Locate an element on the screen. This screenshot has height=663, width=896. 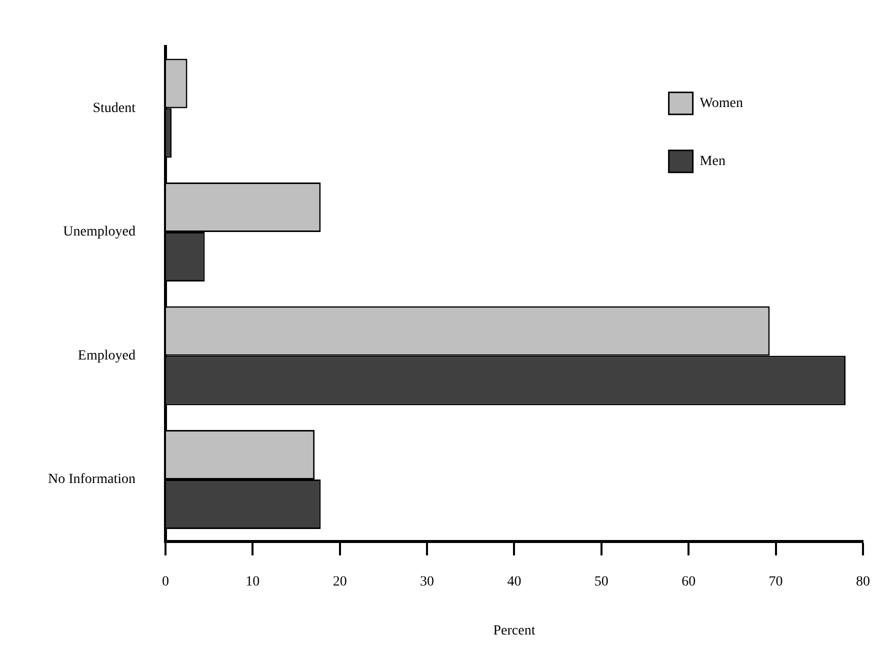
y-tick-label: No Information is located at coordinates (92, 480).